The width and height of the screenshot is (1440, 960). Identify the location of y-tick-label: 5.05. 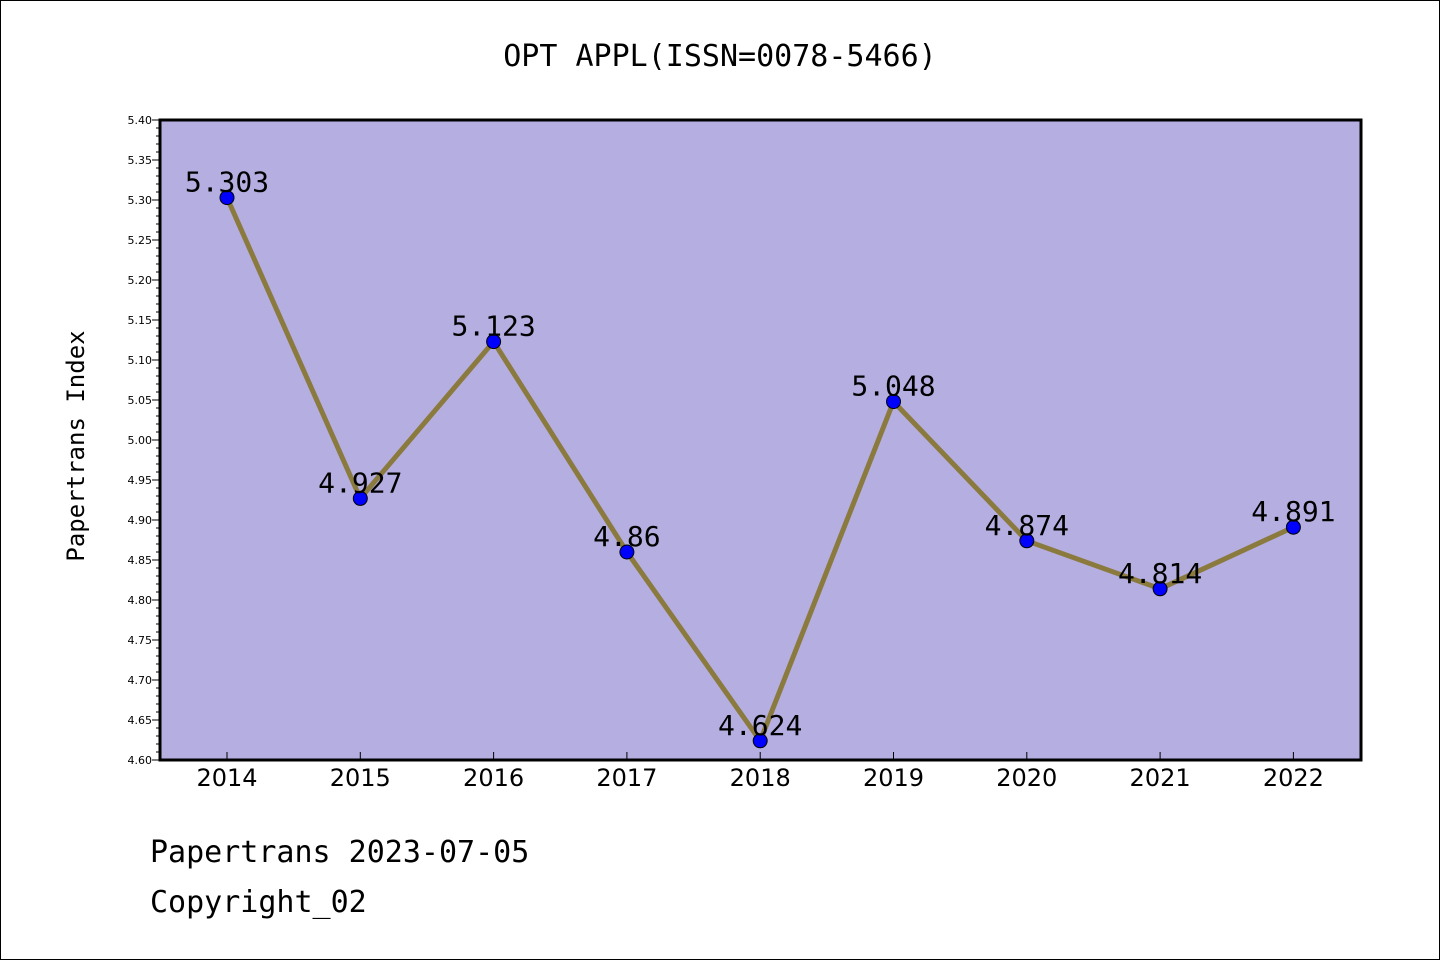
(140, 400).